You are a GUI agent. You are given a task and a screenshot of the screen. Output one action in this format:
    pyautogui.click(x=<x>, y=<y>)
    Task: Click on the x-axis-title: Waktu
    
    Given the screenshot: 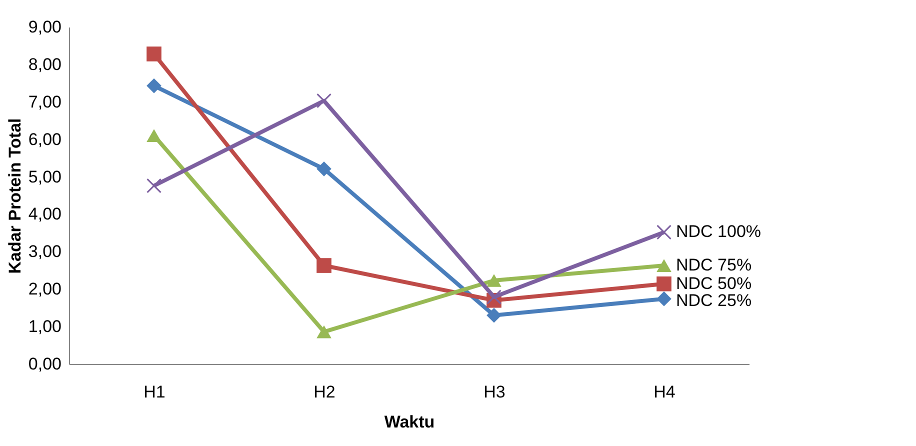 What is the action you would take?
    pyautogui.click(x=409, y=422)
    